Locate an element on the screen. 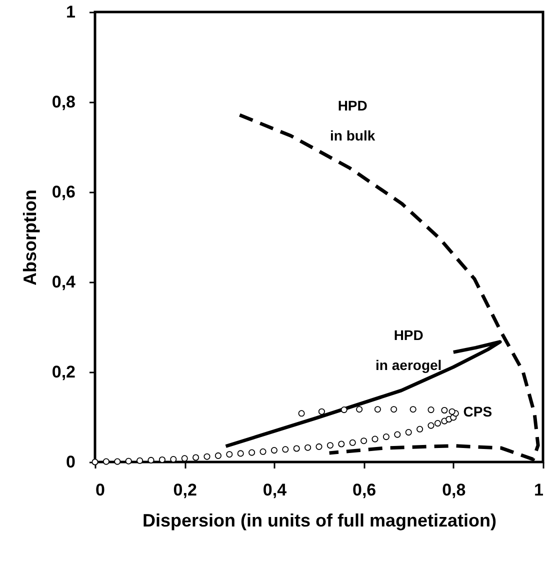 The width and height of the screenshot is (555, 562). series-label: HPD in aerogel is located at coordinates (409, 350).